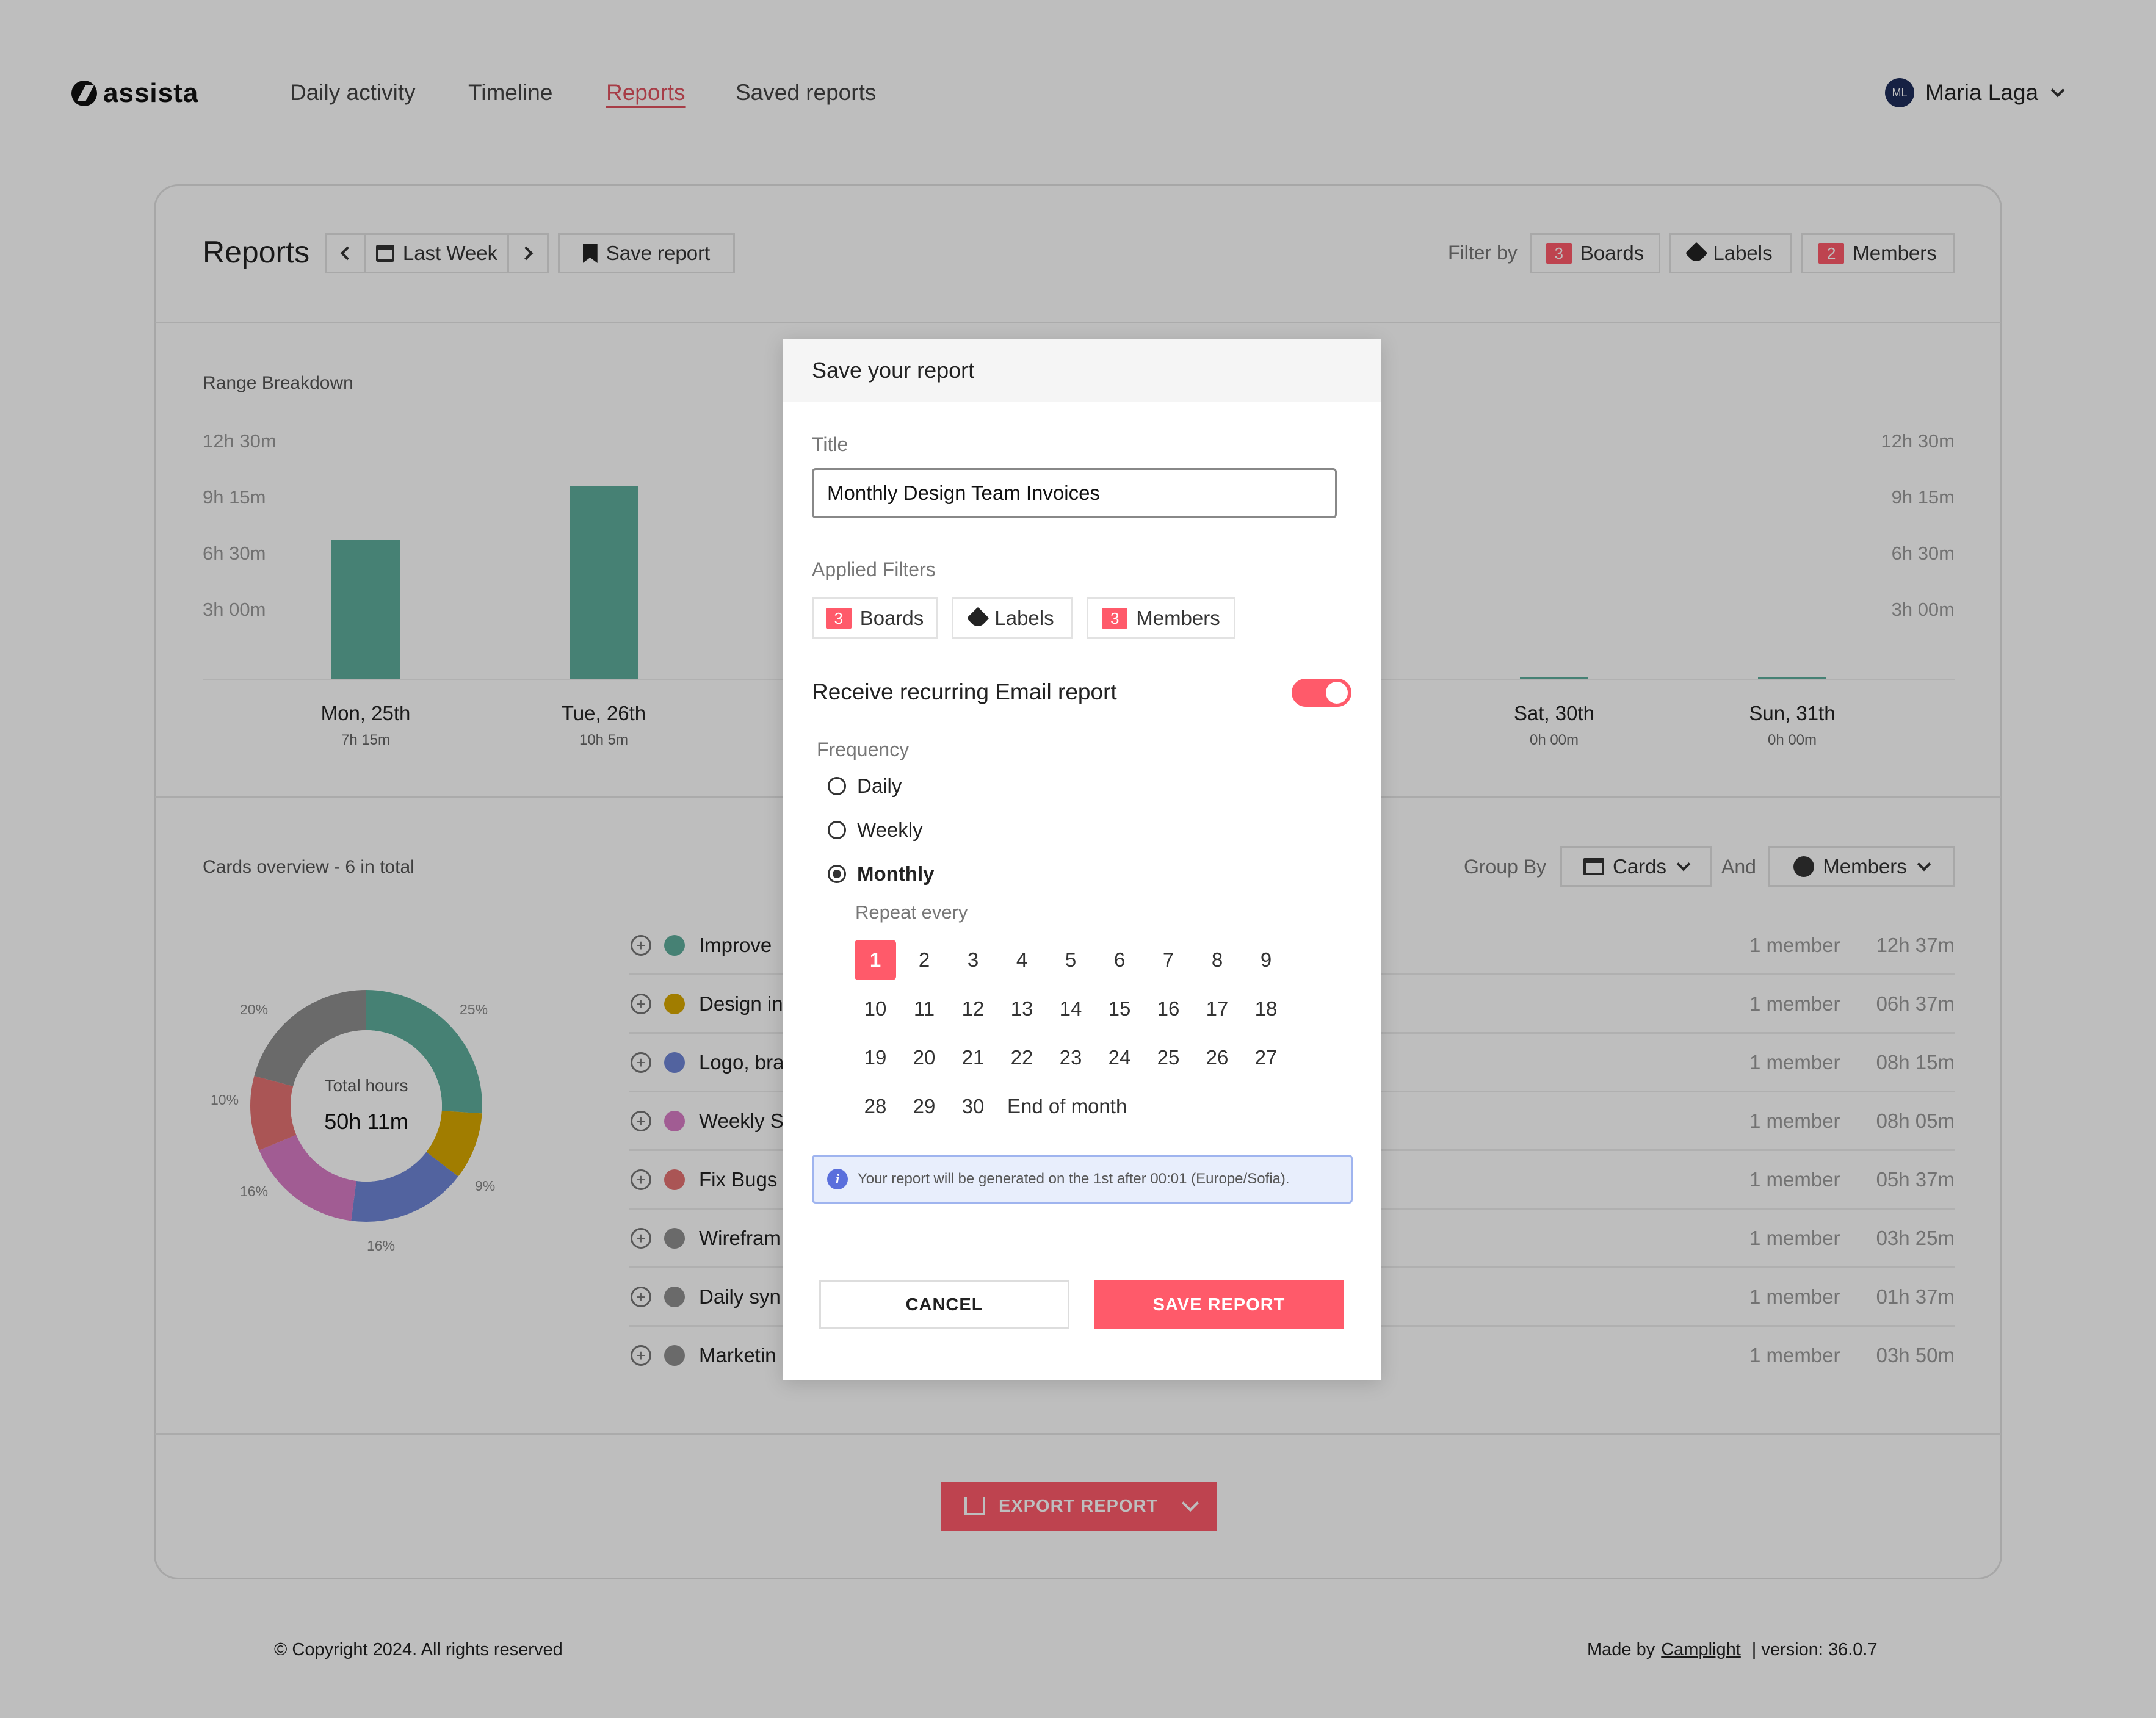 Image resolution: width=2156 pixels, height=1718 pixels. Describe the element at coordinates (308, 867) in the screenshot. I see `cards-overview-title: Cards overview - 6 in total` at that location.